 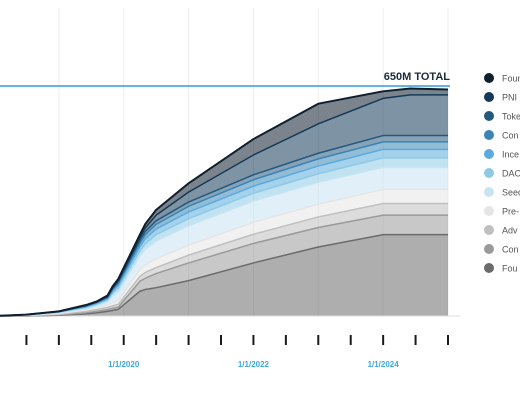 I want to click on x-tick-label: 1/1/2024, so click(x=384, y=364).